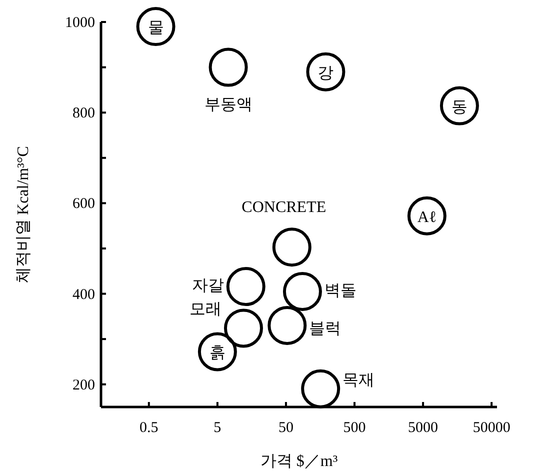  Describe the element at coordinates (205, 309) in the screenshot. I see `annotation: 모래` at that location.